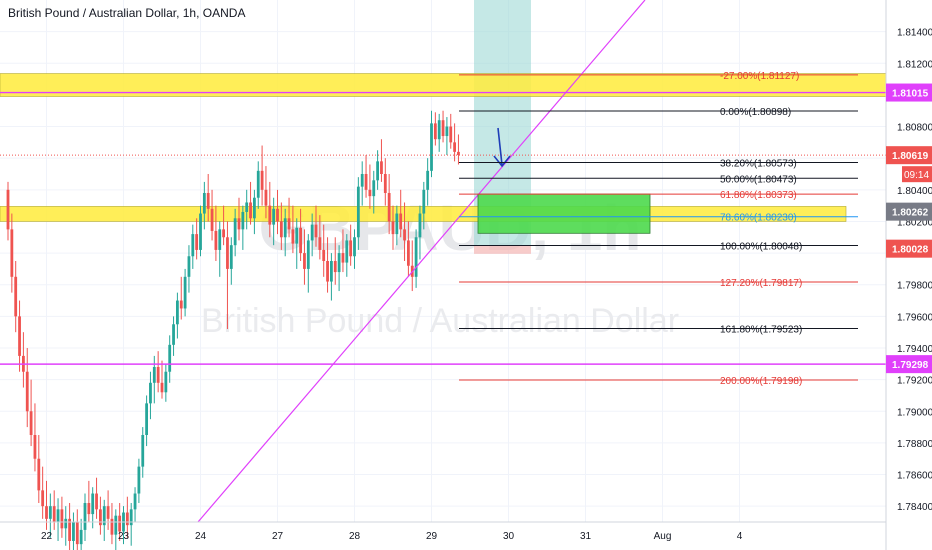  I want to click on countdown-label: 09:14, so click(916, 175).